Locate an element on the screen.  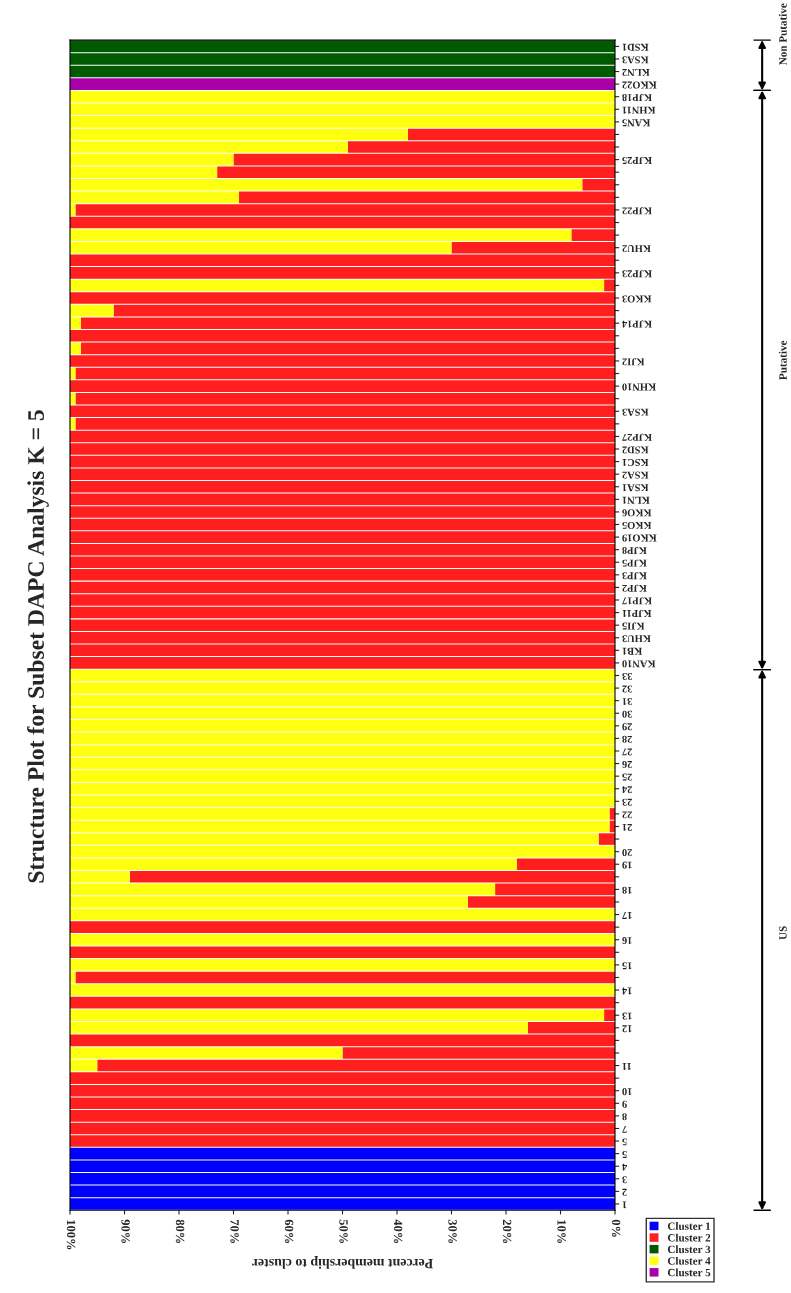
y-tick-label: 12 is located at coordinates (627, 1029).